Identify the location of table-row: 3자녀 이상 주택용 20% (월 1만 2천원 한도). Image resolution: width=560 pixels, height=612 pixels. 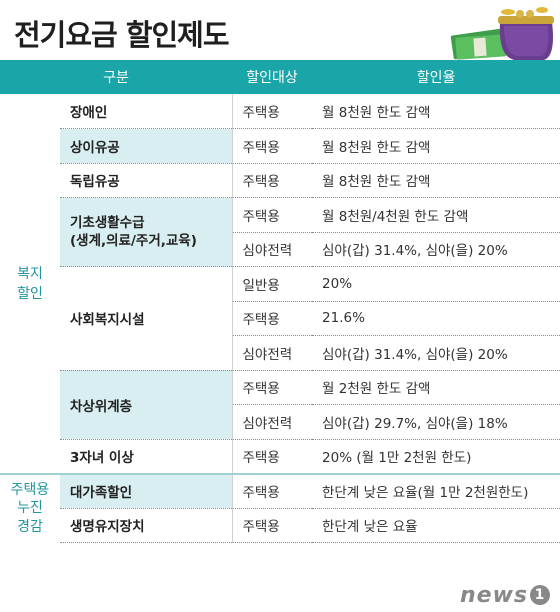
(280, 456).